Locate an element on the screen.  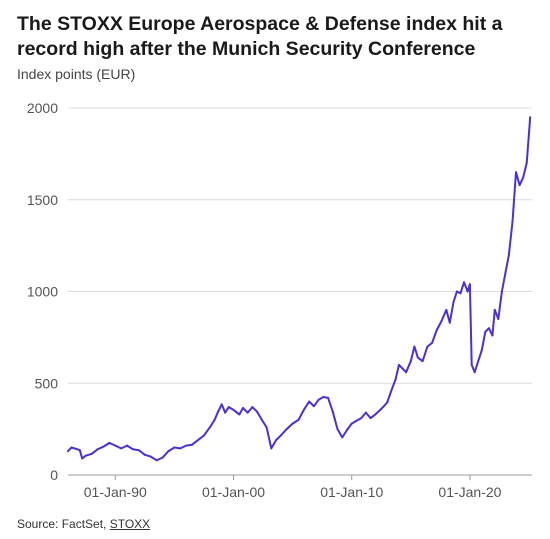
y-axis-label: Index points (EUR) is located at coordinates (76, 74).